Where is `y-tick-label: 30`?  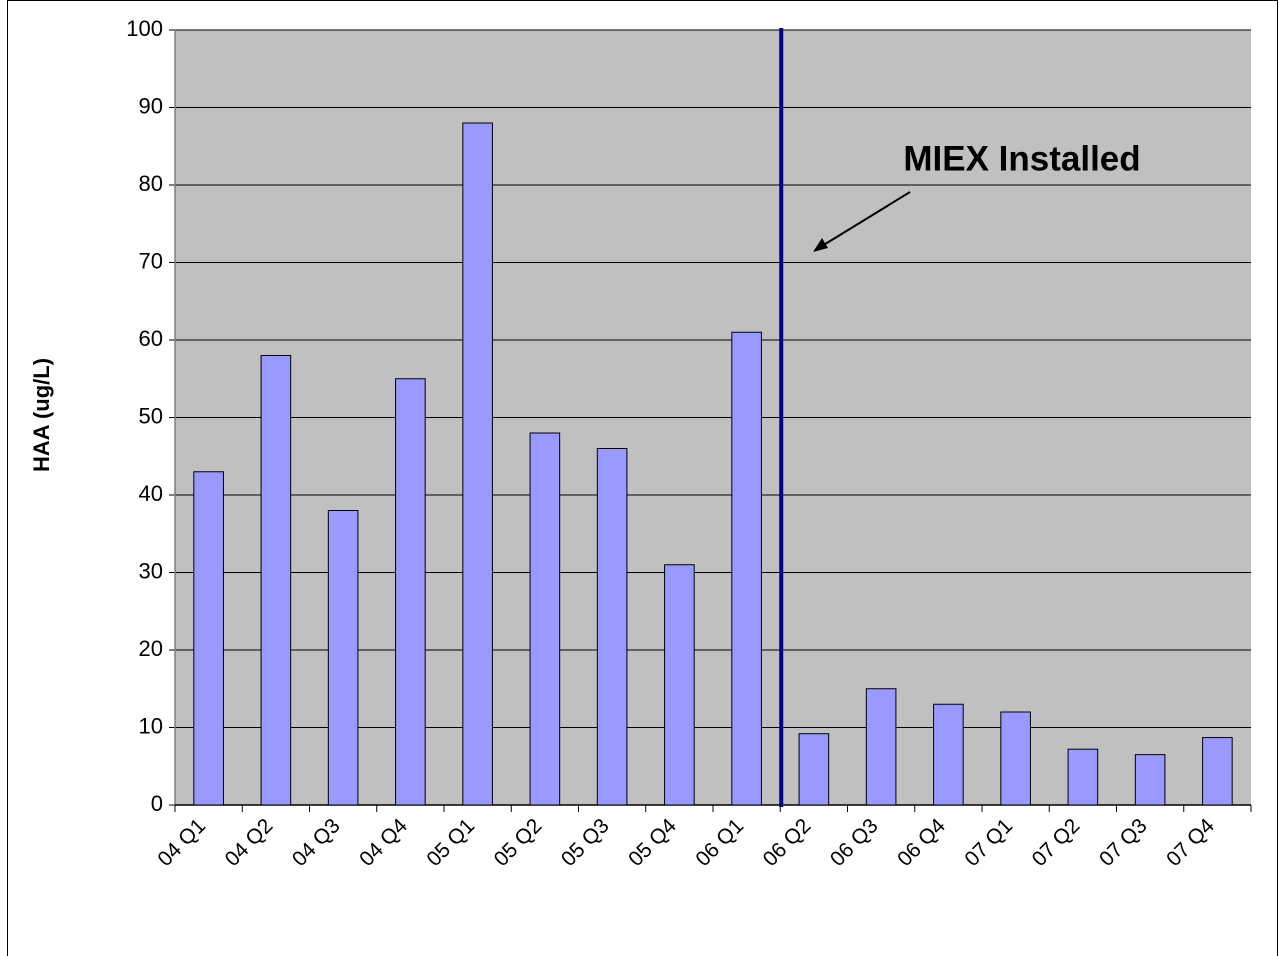 y-tick-label: 30 is located at coordinates (151, 570).